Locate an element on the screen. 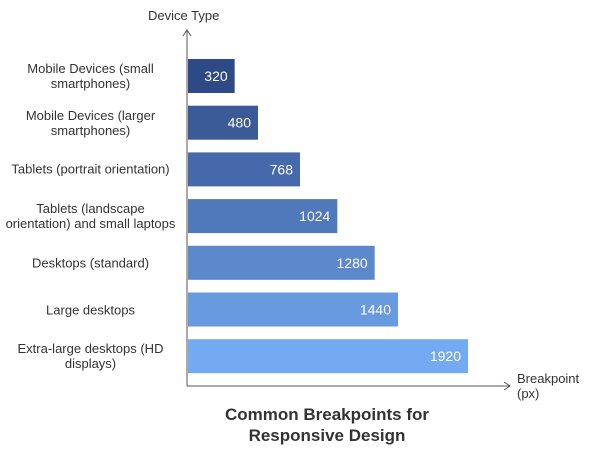 The image size is (600, 455). data-label: 1920 is located at coordinates (445, 356).